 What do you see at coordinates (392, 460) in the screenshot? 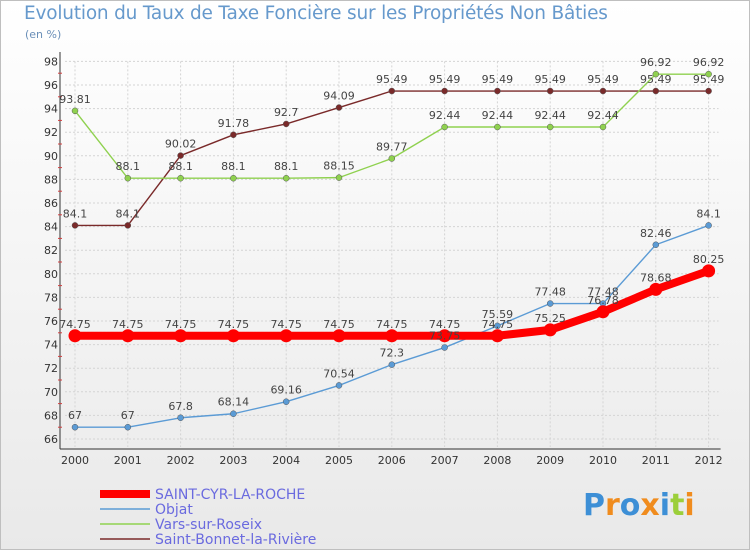
I see `x-tick-label: 2006` at bounding box center [392, 460].